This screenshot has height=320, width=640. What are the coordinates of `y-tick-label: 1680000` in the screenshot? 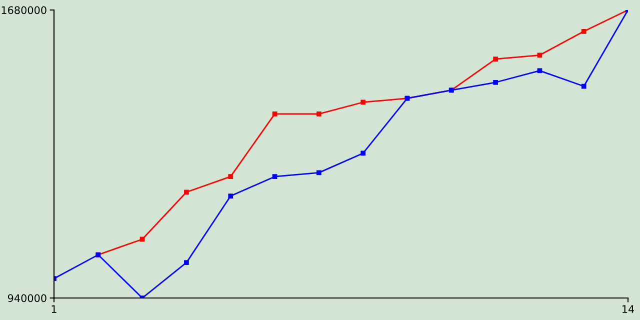 It's located at (24, 10).